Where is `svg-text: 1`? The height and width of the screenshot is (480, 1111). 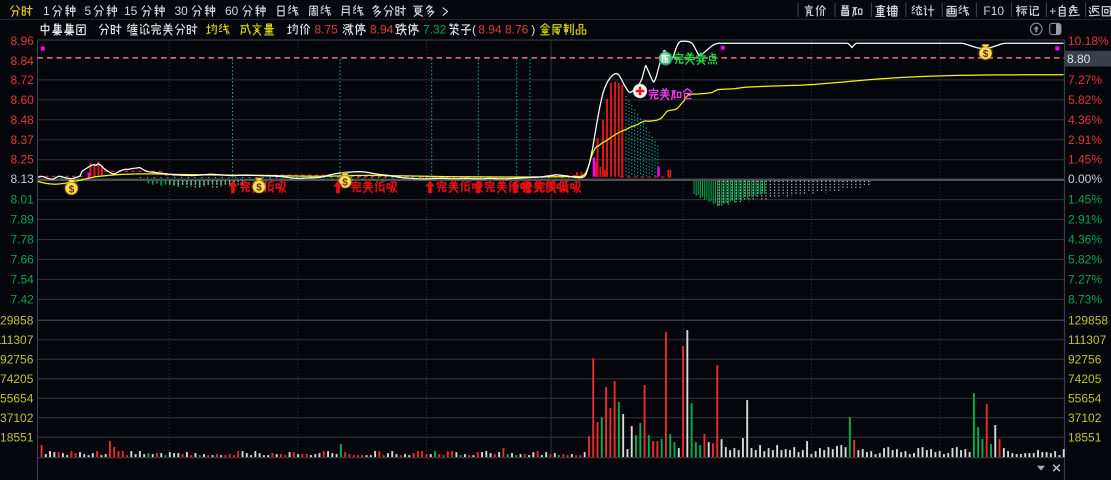 svg-text: 1 is located at coordinates (46, 11).